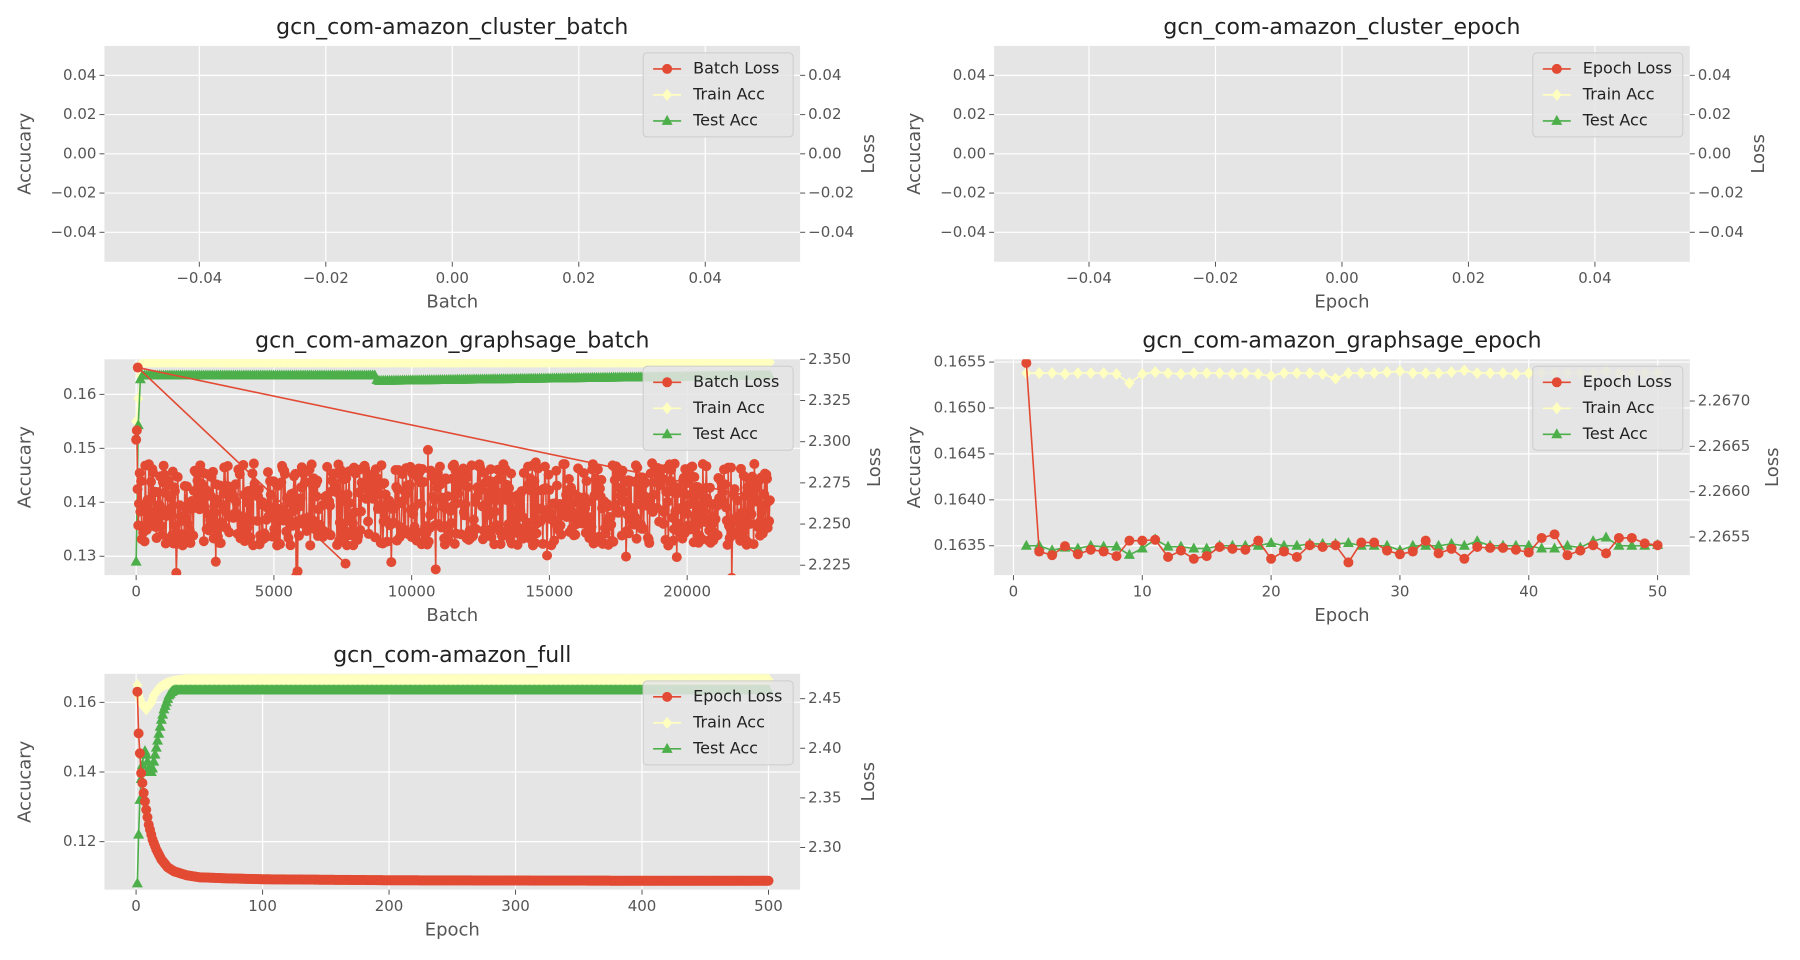  Describe the element at coordinates (452, 655) in the screenshot. I see `subplot-title: gcn_com-amazon_full` at that location.